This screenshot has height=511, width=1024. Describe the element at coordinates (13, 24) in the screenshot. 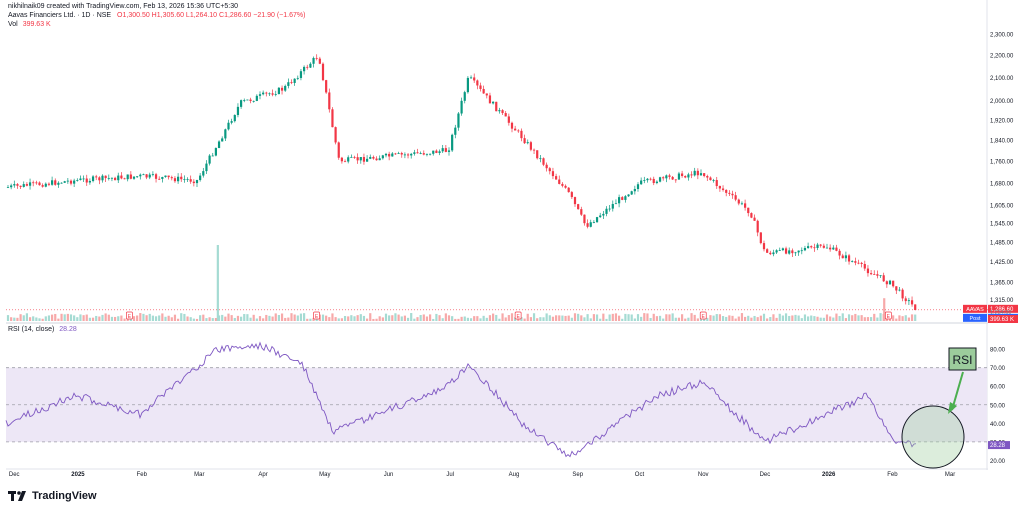

I see `volume-label: Vol` at that location.